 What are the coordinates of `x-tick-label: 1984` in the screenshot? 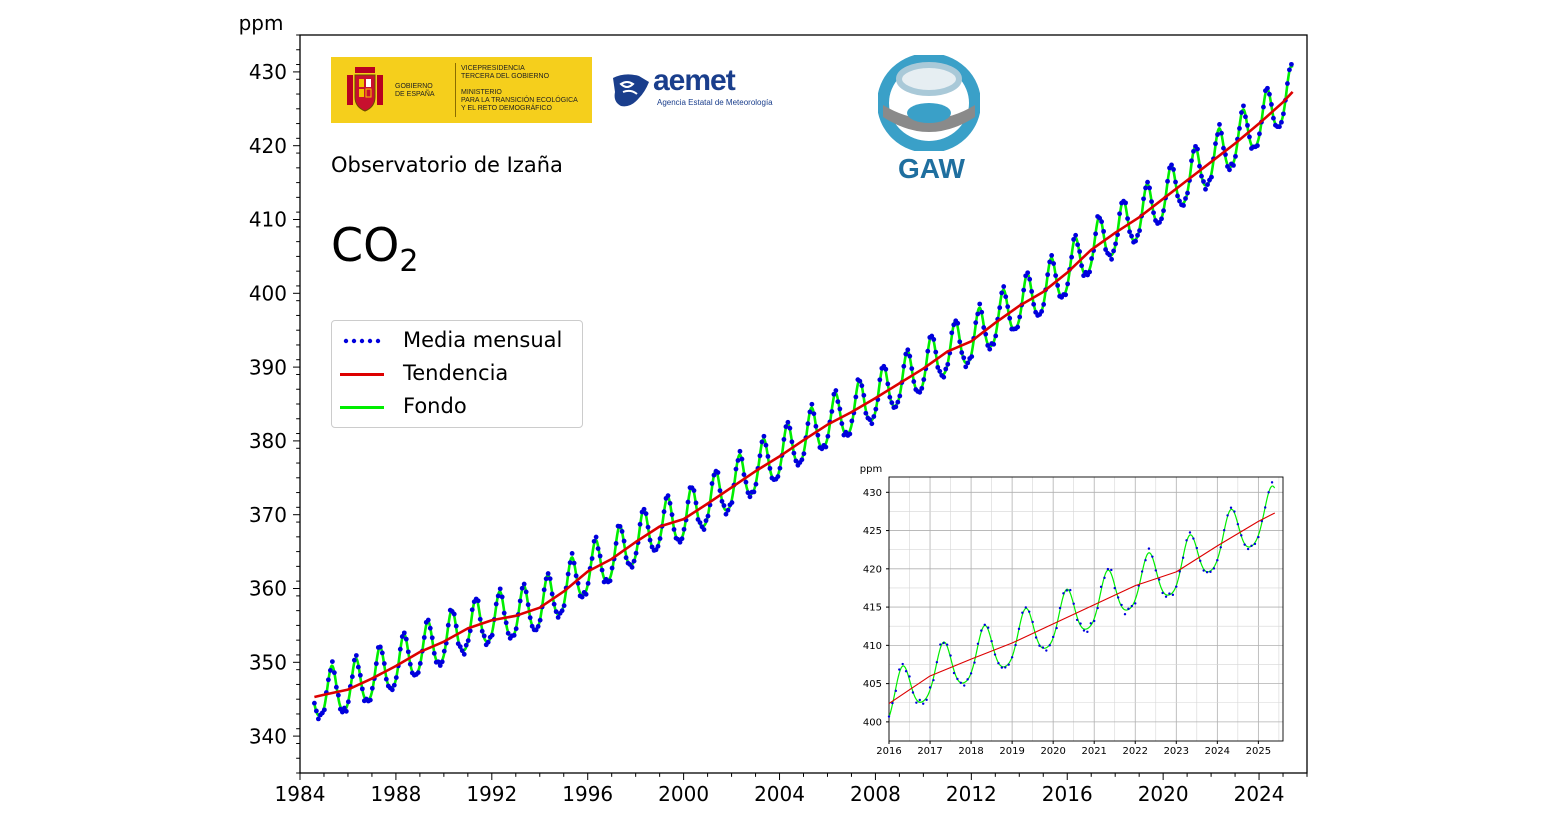 It's located at (300, 794).